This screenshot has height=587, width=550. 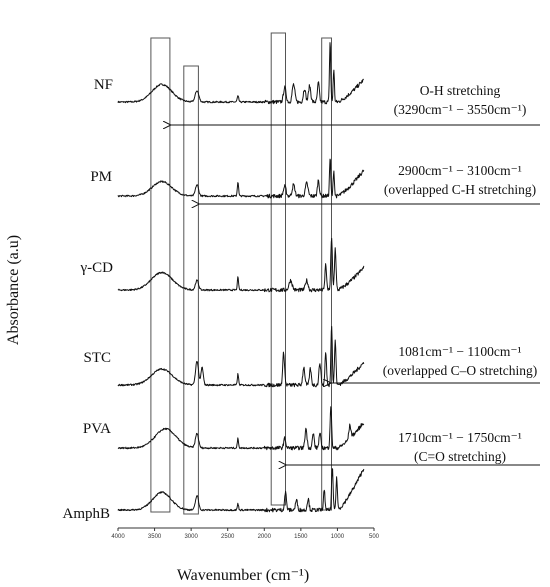 I want to click on annotation-line1: 2900cm⁻¹ − 3100cm⁻¹, so click(x=460, y=170).